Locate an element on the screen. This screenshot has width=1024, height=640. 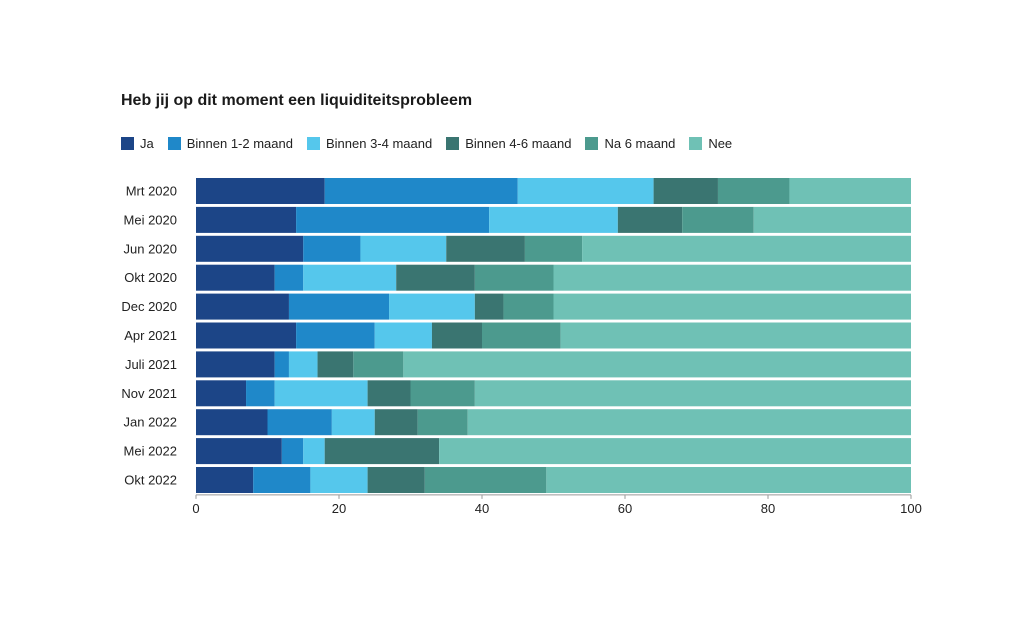
legend-item: Nee is located at coordinates (710, 143).